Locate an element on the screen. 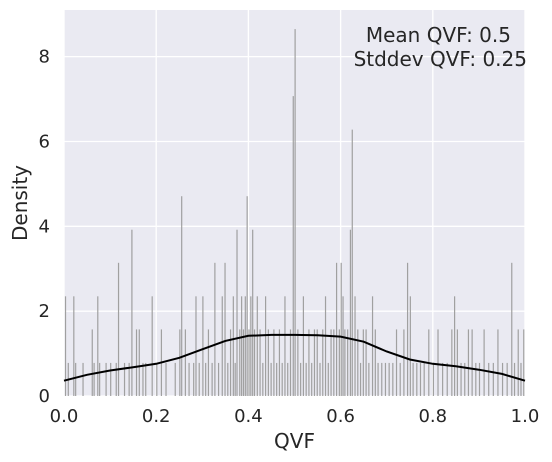  x-axis-label: QVF is located at coordinates (294, 441).